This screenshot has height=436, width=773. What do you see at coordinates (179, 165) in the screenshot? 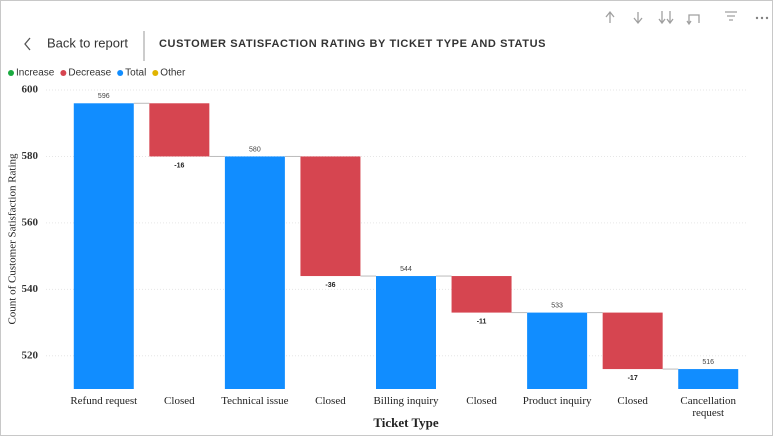
I see `data-label: -16` at bounding box center [179, 165].